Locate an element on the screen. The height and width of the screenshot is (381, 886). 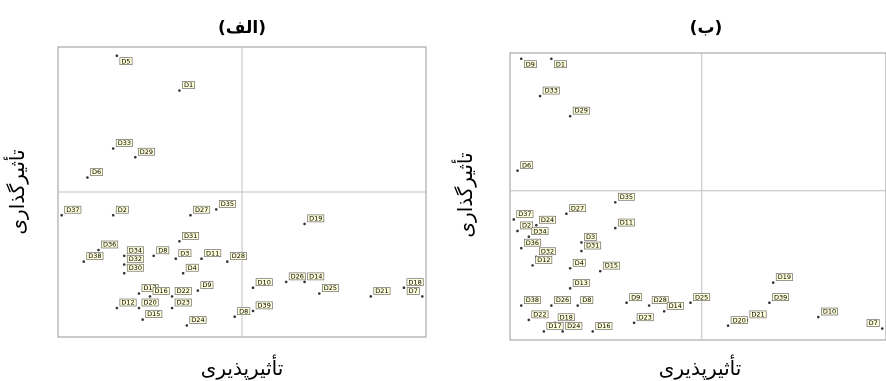
chart-a-point-d22: D22 is located at coordinates (181, 292).